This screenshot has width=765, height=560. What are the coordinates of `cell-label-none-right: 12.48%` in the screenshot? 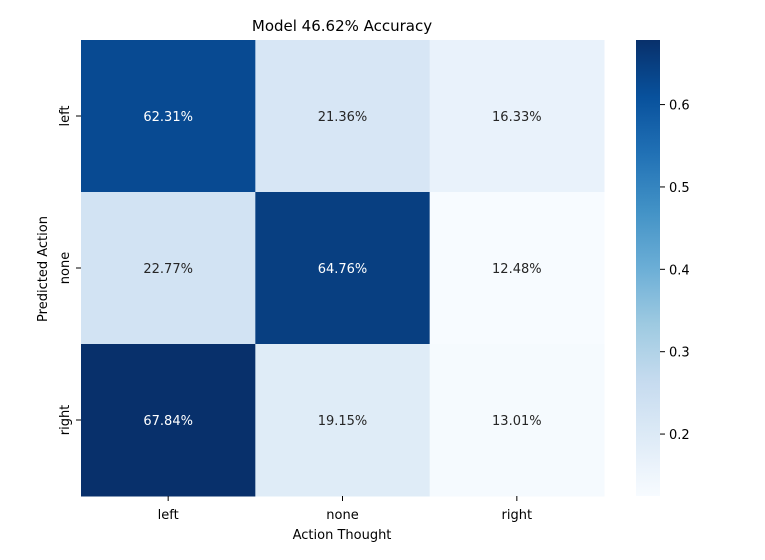 It's located at (517, 269).